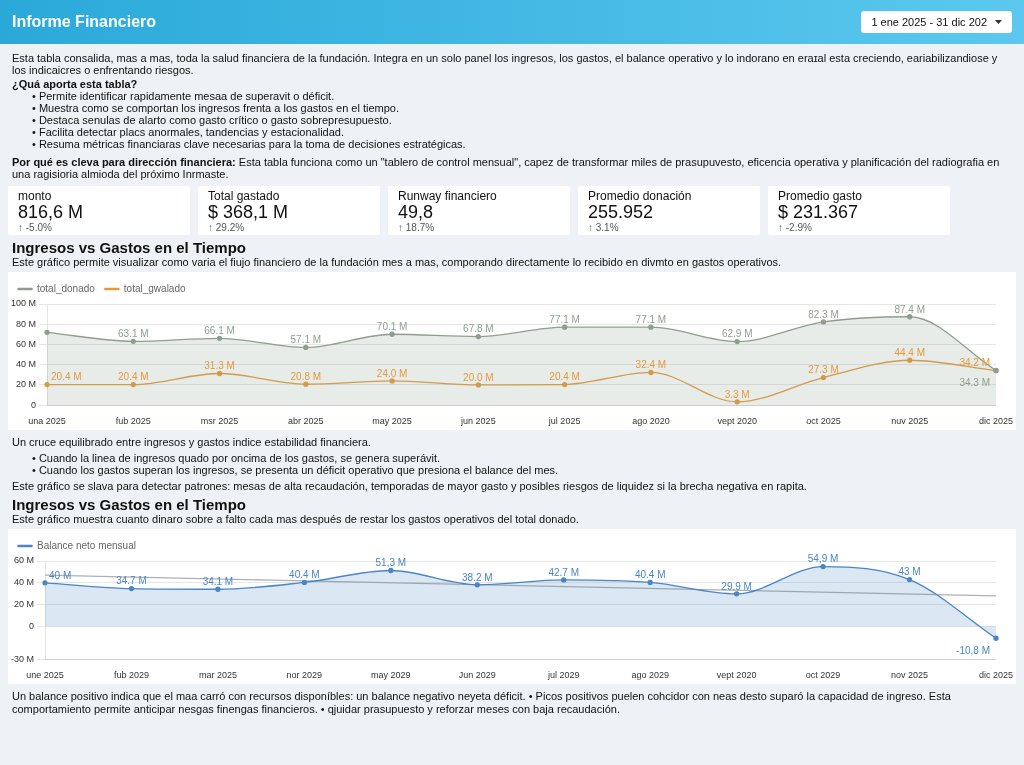 The image size is (1024, 765). Describe the element at coordinates (24, 303) in the screenshot. I see `y-tick-label: 100 M` at that location.